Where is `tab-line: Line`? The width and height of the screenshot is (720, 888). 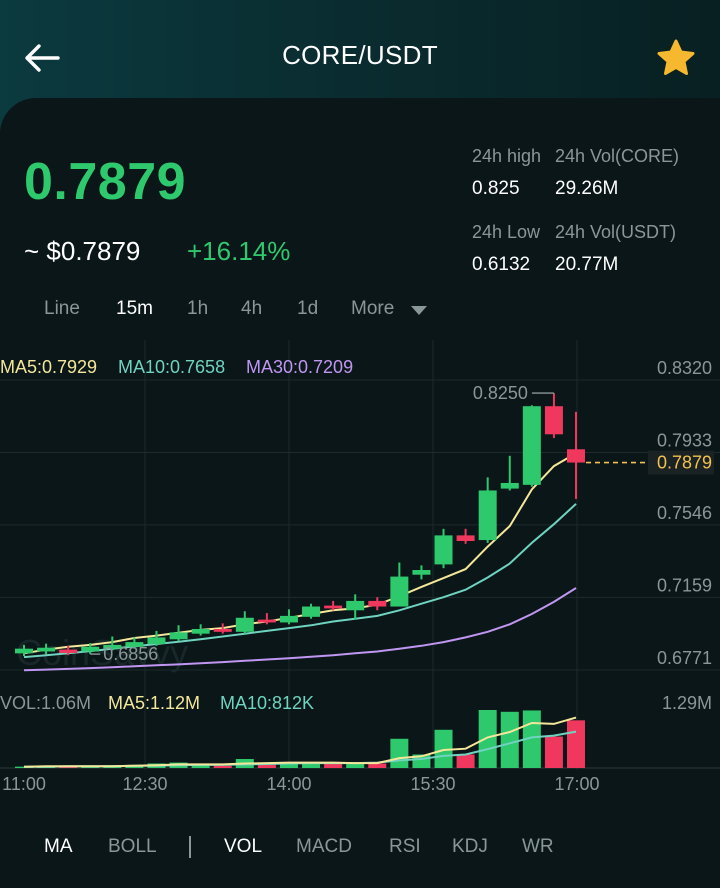
tab-line: Line is located at coordinates (62, 308).